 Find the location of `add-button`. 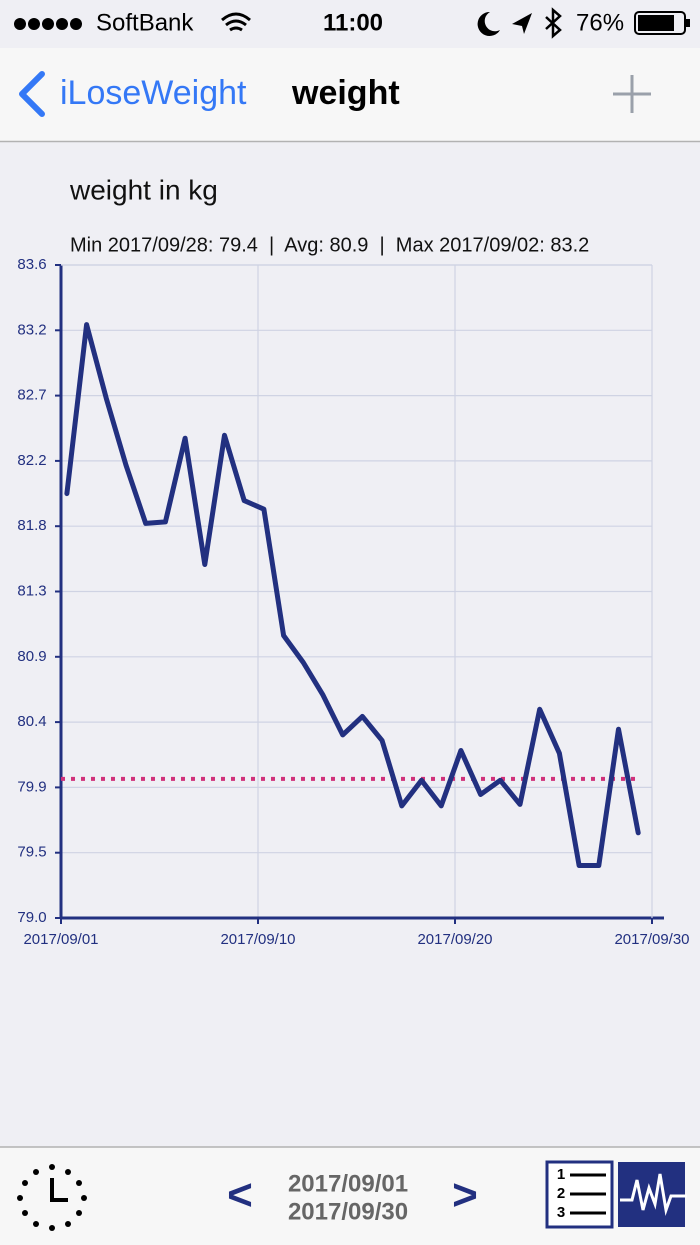

add-button is located at coordinates (632, 94).